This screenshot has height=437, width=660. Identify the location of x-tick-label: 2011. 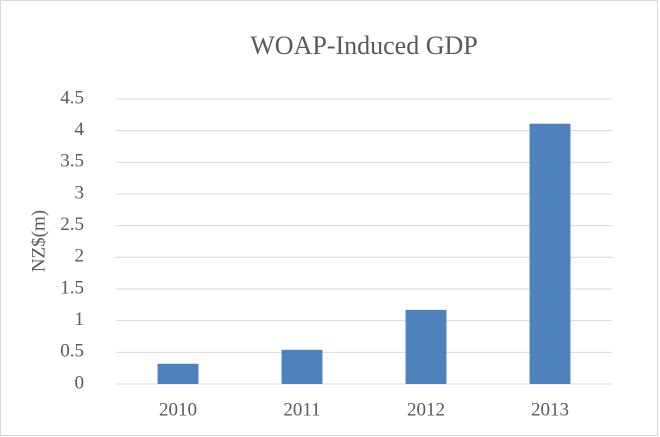
(301, 409).